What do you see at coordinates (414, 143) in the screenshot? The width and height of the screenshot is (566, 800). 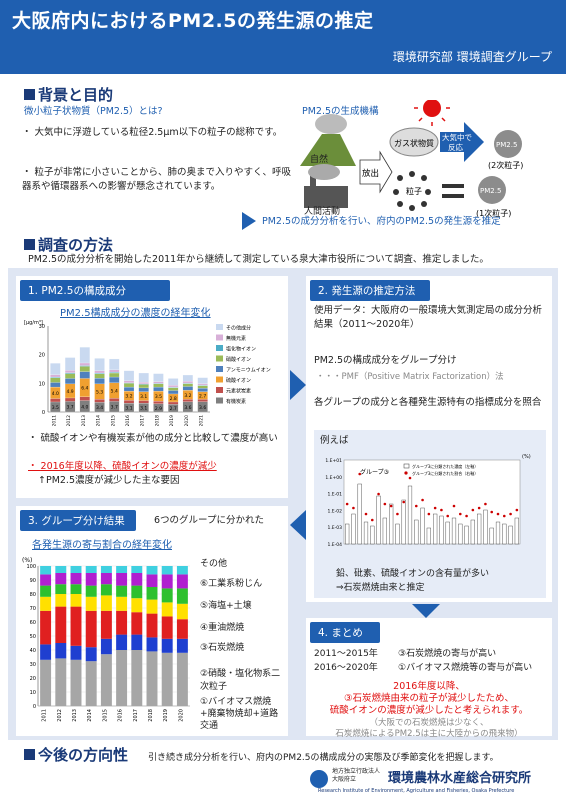 I see `gas-label: ガス状物質` at bounding box center [414, 143].